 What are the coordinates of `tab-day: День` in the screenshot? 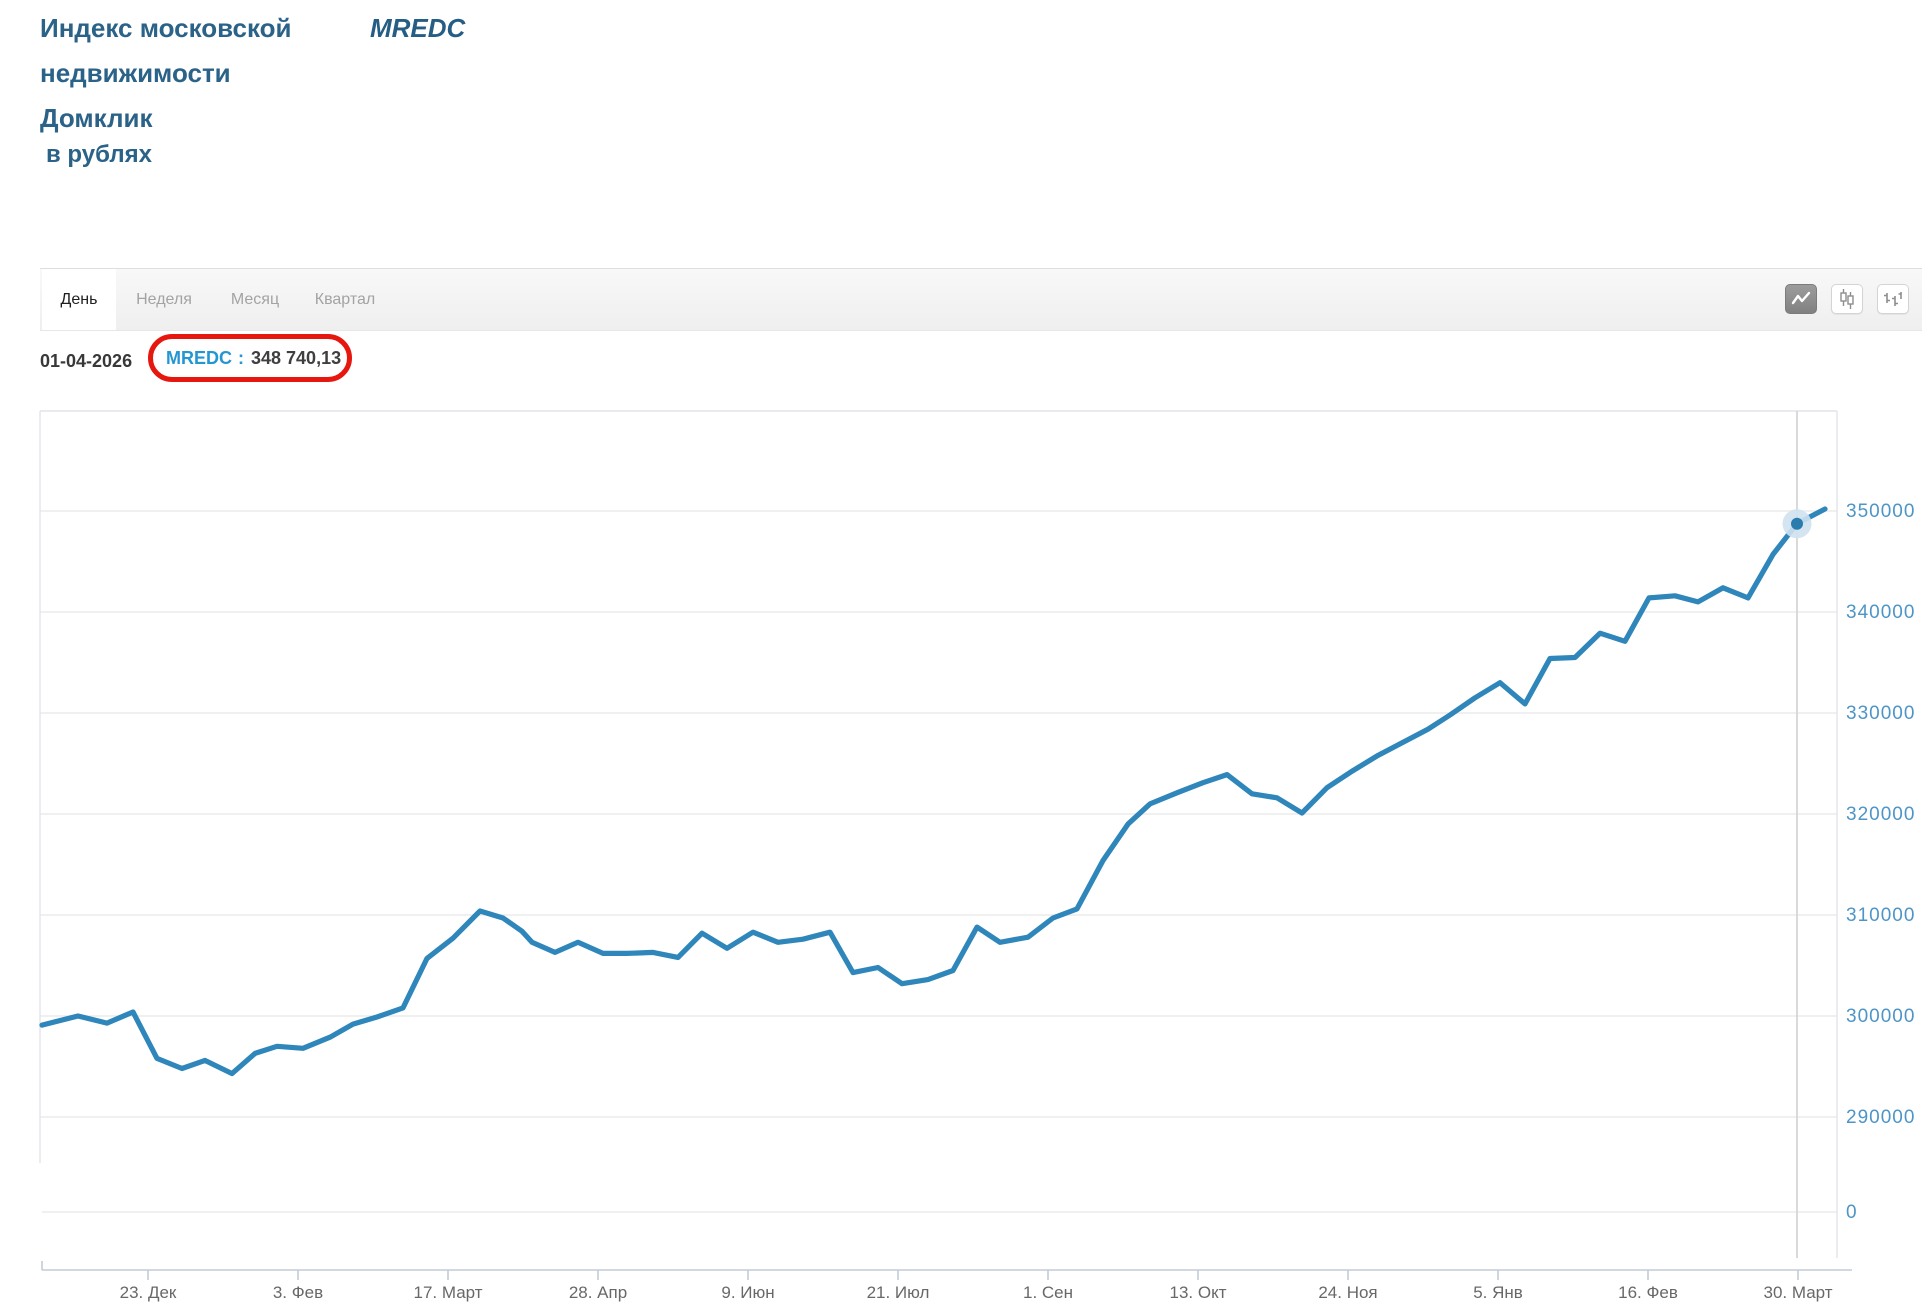 It's located at (79, 299).